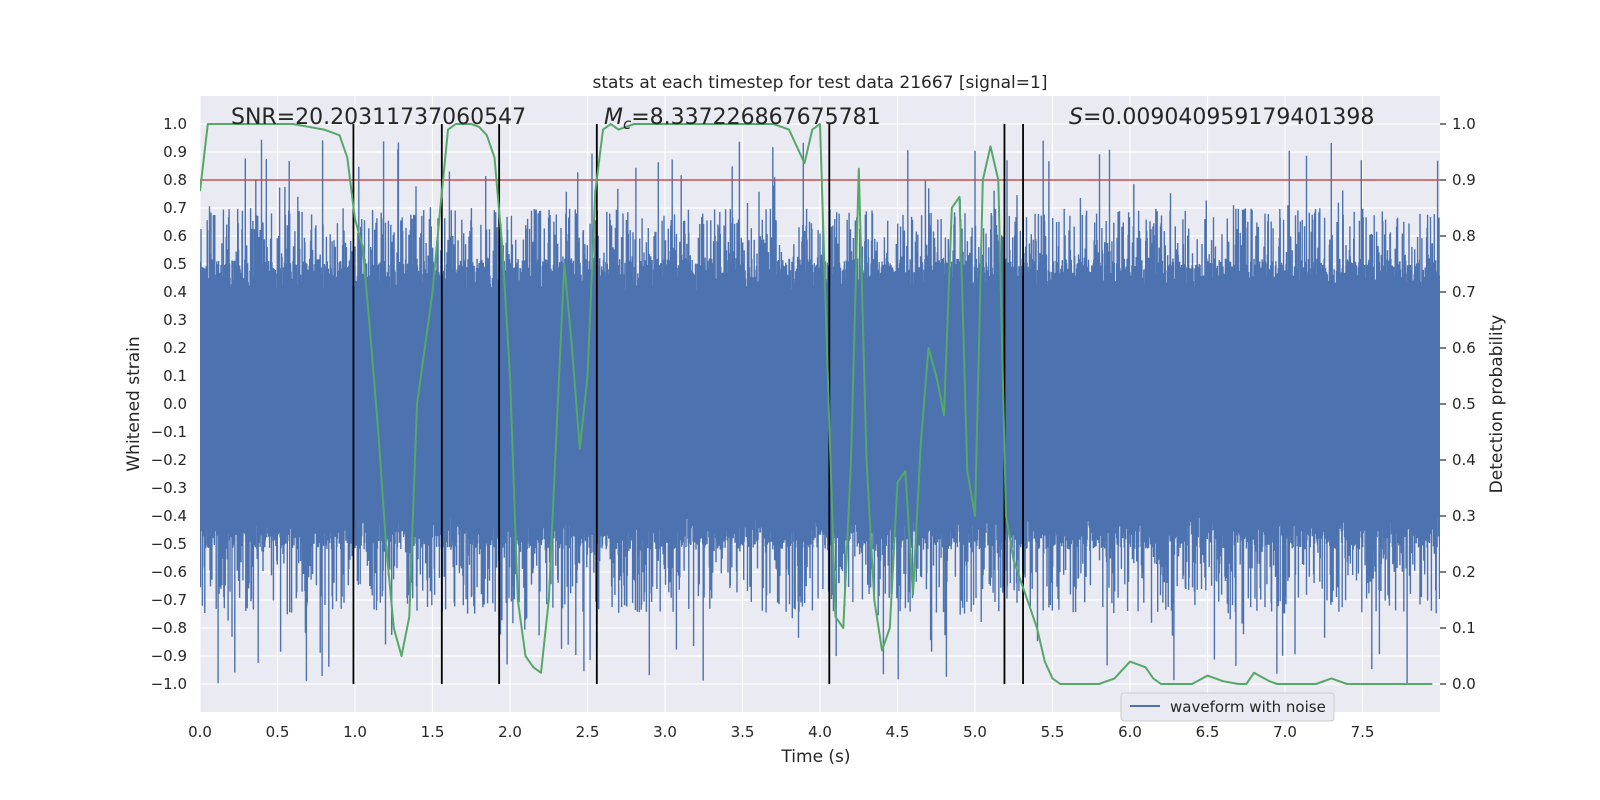 The height and width of the screenshot is (800, 1600). I want to click on x-tick-label: 2.5, so click(588, 732).